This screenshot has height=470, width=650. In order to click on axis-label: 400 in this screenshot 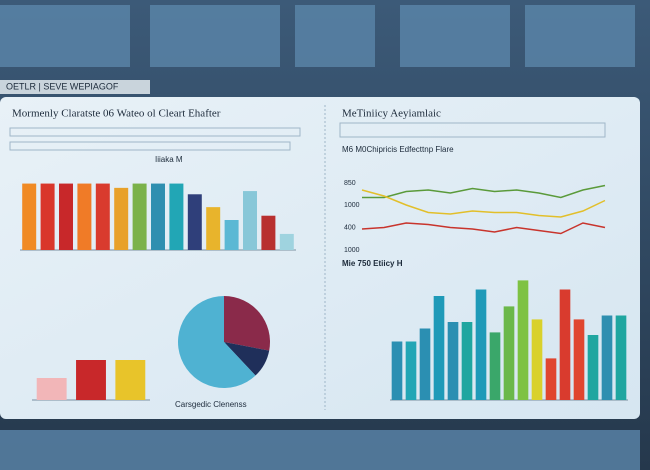, I will do `click(350, 228)`.